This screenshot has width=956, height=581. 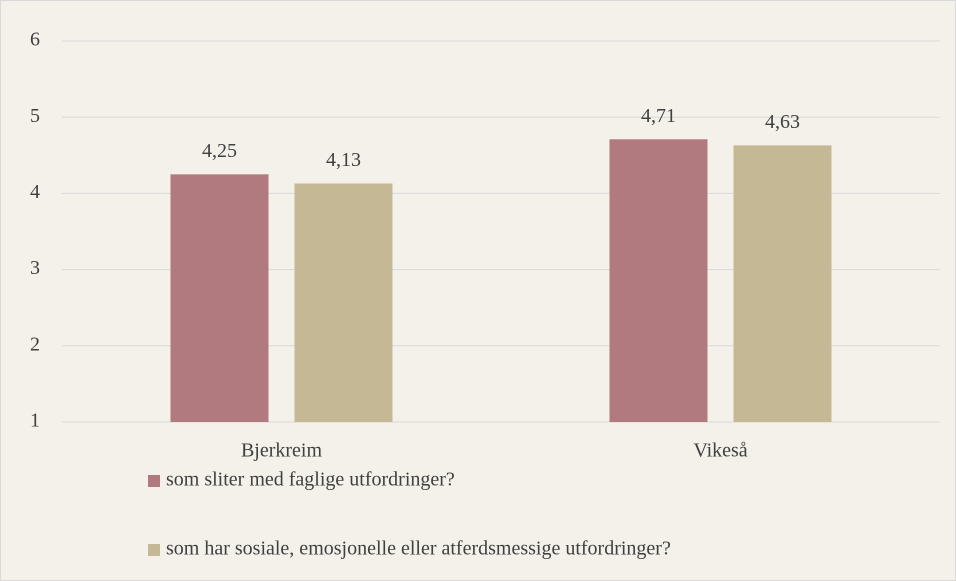 What do you see at coordinates (720, 451) in the screenshot?
I see `x-tick-label: Vikeså` at bounding box center [720, 451].